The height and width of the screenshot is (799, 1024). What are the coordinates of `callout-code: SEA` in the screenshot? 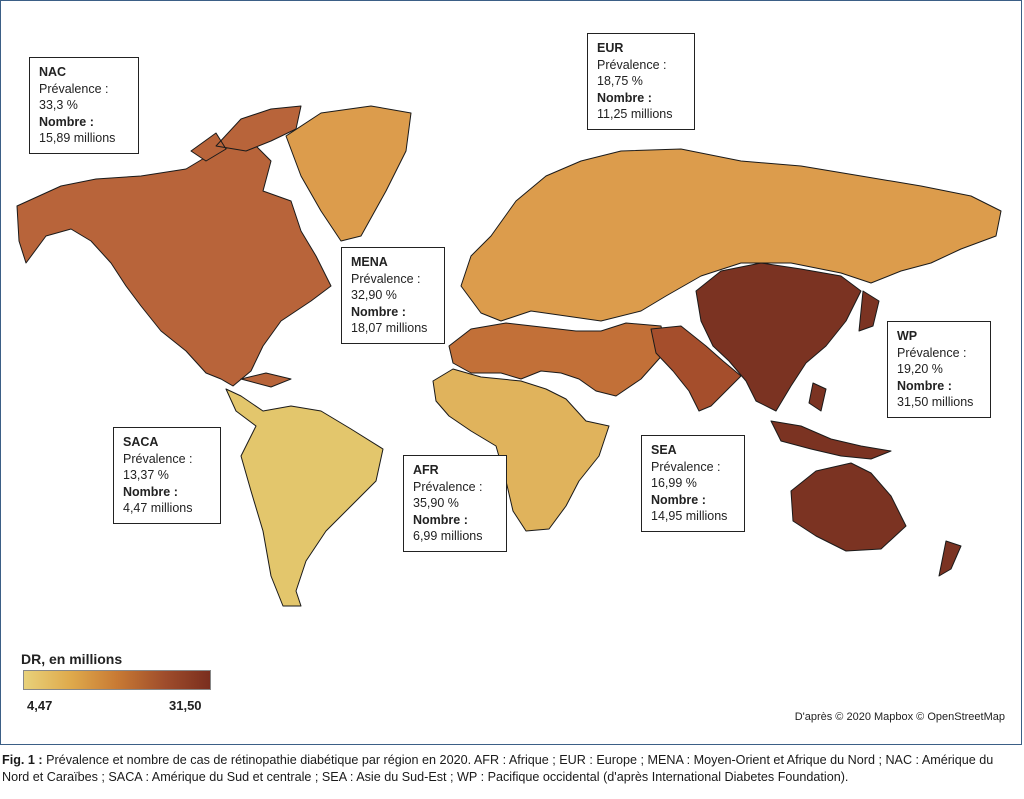 It's located at (664, 450).